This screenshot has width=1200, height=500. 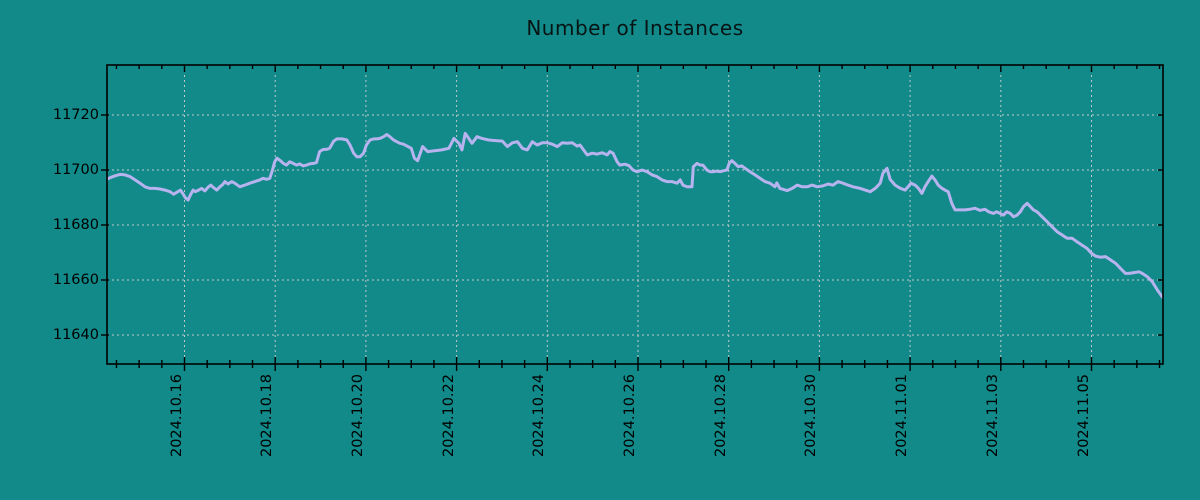 What do you see at coordinates (539, 416) in the screenshot?
I see `x-tick-label: 2024.10.24` at bounding box center [539, 416].